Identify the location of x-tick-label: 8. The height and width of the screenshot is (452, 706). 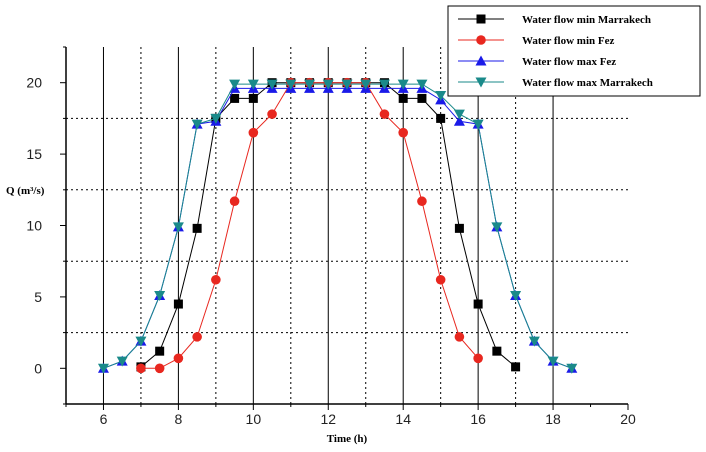
(179, 419).